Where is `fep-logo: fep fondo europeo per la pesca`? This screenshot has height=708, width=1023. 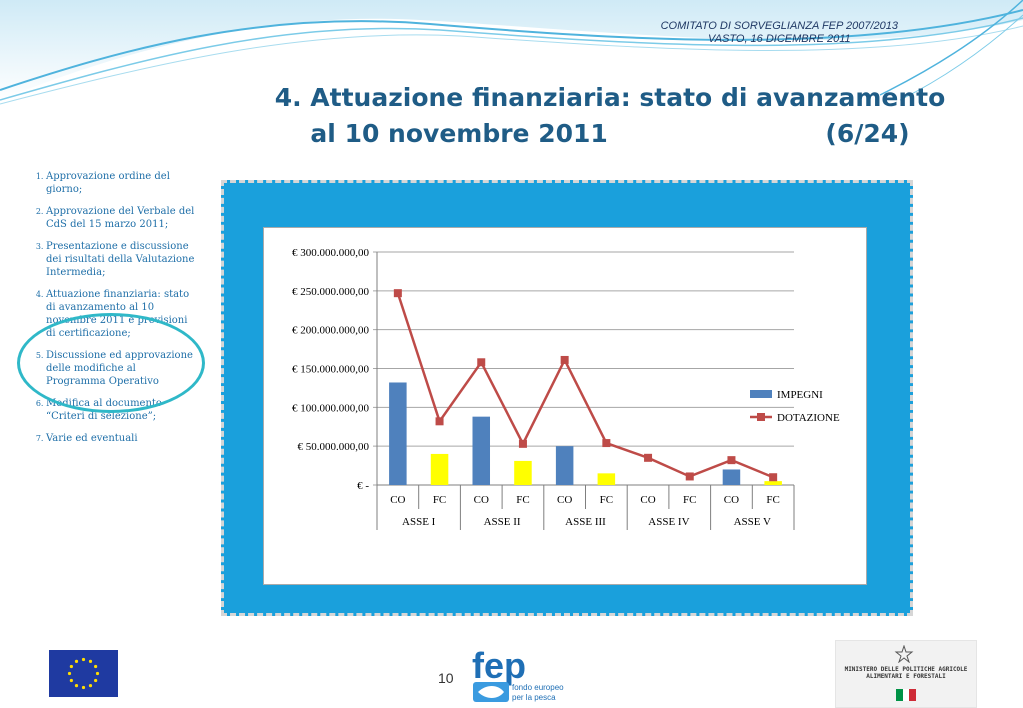 fep-logo: fep fondo europeo per la pesca is located at coordinates (518, 673).